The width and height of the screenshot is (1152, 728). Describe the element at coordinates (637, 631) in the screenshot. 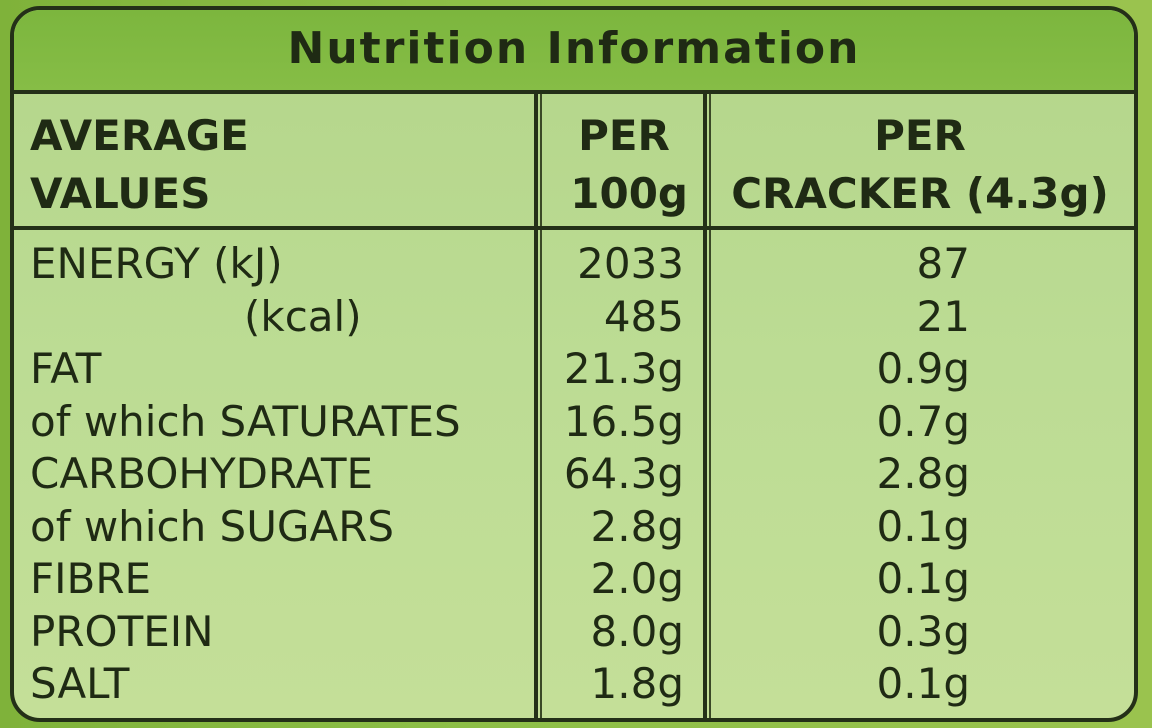

I see `per-100g-value: 8.0g` at that location.